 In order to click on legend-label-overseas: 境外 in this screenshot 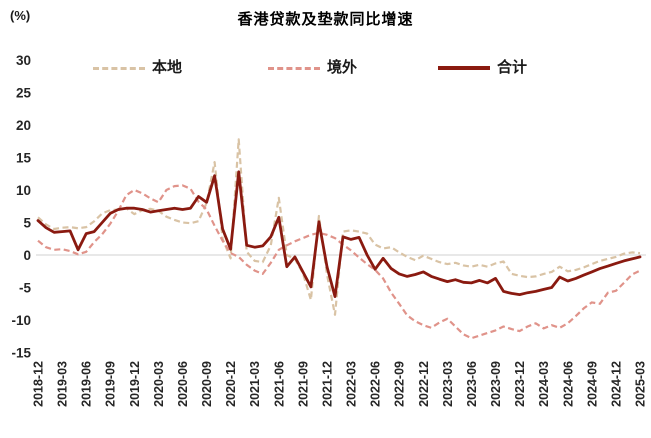, I will do `click(342, 67)`.